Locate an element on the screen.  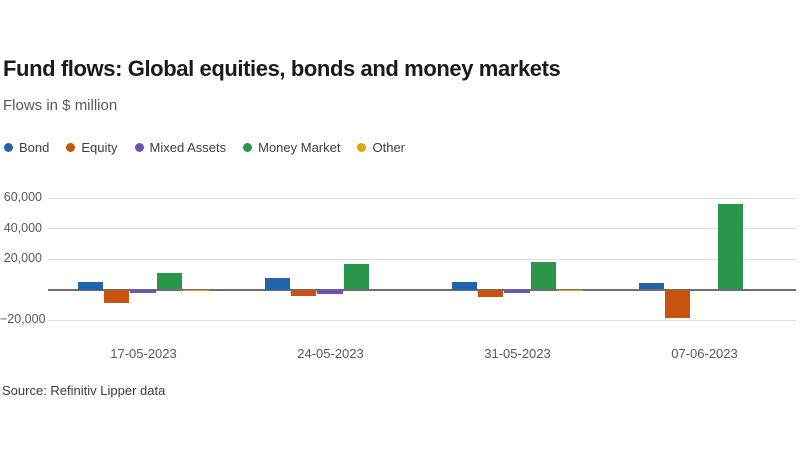
bar-equity-17-05-2023 is located at coordinates (116, 296).